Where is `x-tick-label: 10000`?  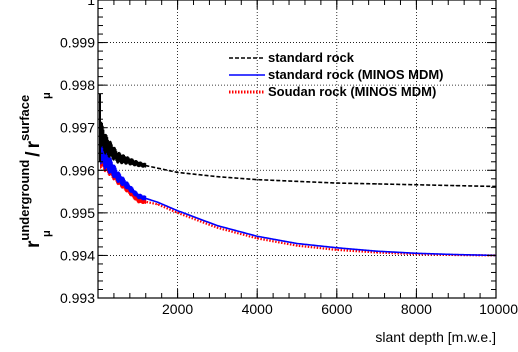 x-tick-label: 10000 is located at coordinates (498, 309).